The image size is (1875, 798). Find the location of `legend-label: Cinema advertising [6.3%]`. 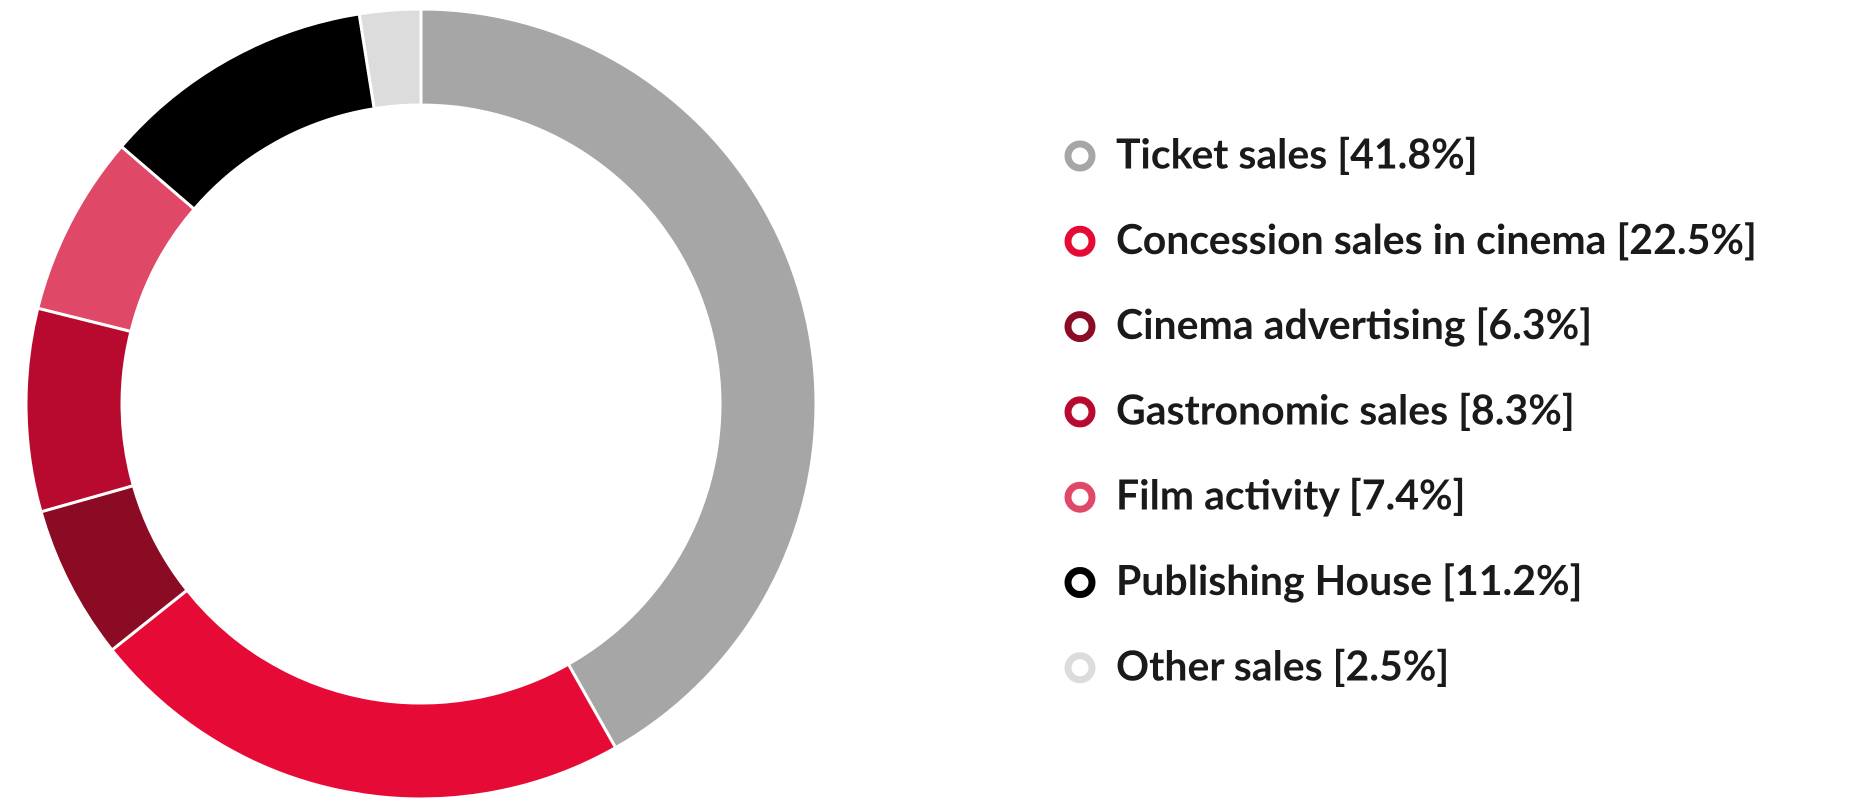

legend-label: Cinema advertising [6.3%] is located at coordinates (1354, 323).